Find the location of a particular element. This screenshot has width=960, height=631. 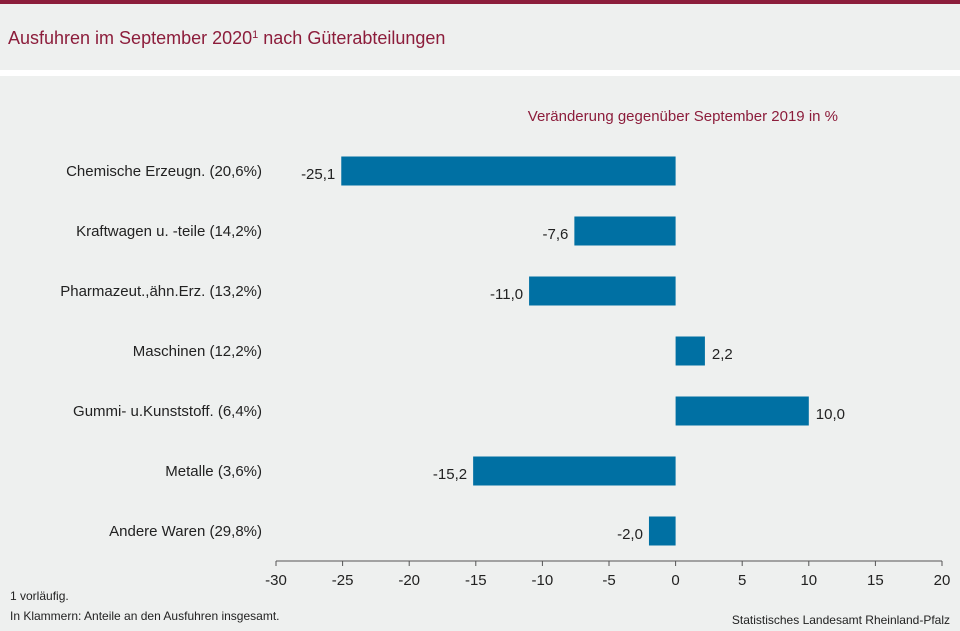

title-footnote-mark: 1 is located at coordinates (255, 35).